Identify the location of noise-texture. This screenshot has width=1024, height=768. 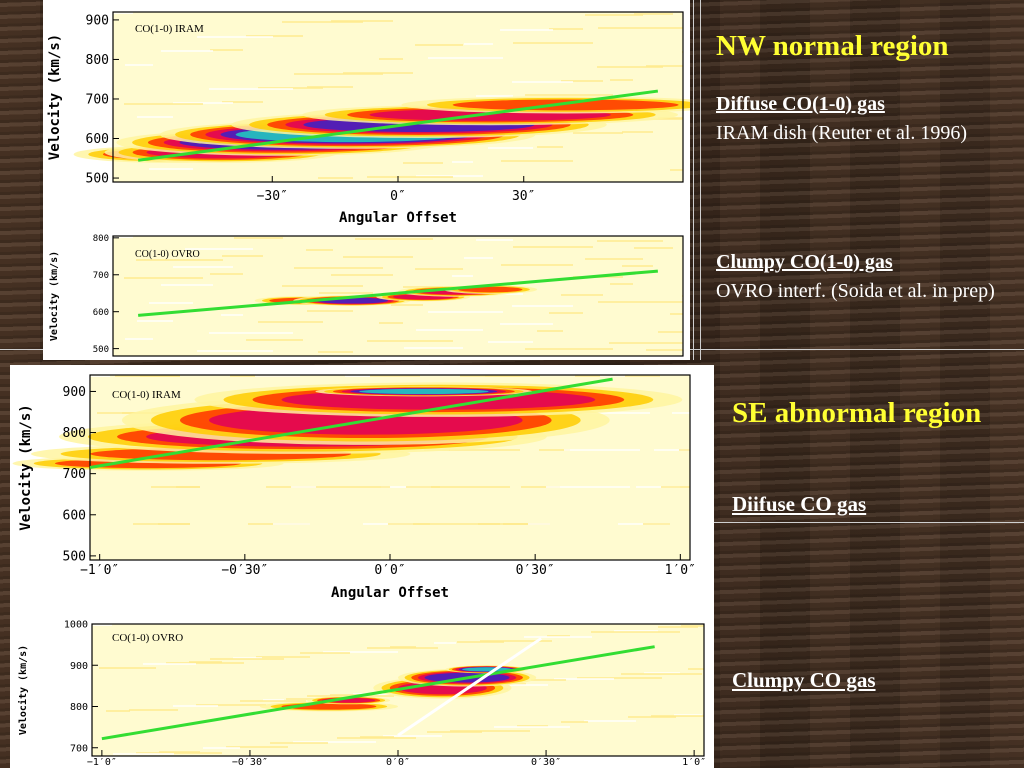
(398, 294).